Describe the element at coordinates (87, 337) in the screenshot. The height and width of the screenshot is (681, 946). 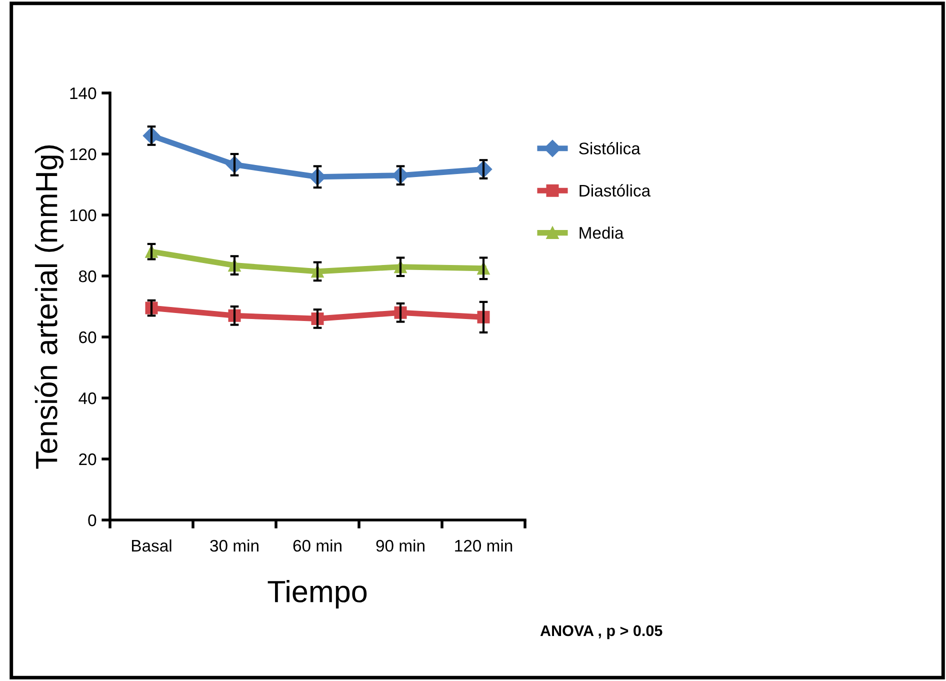
I see `y-tick-label: 60` at that location.